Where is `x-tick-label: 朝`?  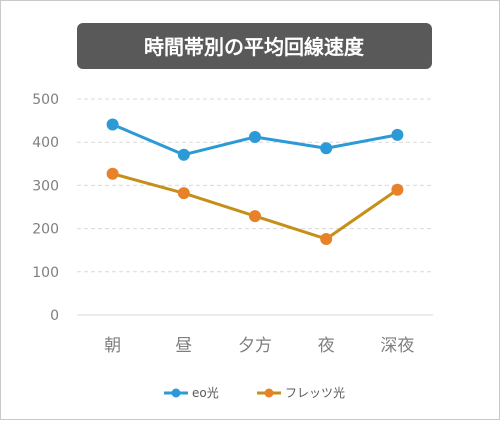 x-tick-label: 朝 is located at coordinates (112, 346).